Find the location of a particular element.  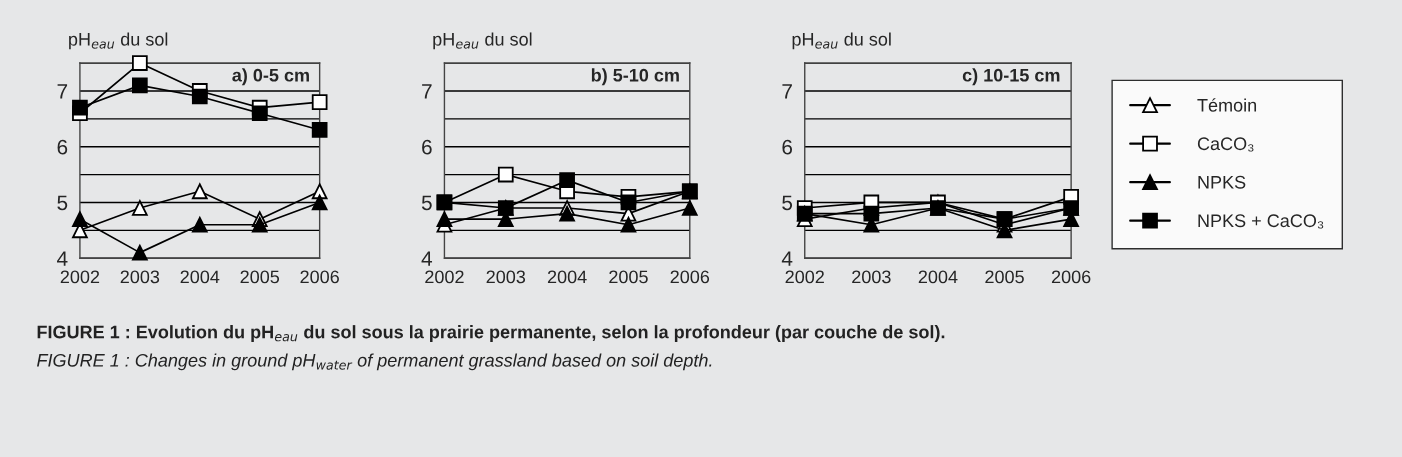

caption: FIGURE 1 : Changes in ground pH$_{water}$ of permanent grassland based on soil depth. is located at coordinates (374, 362).